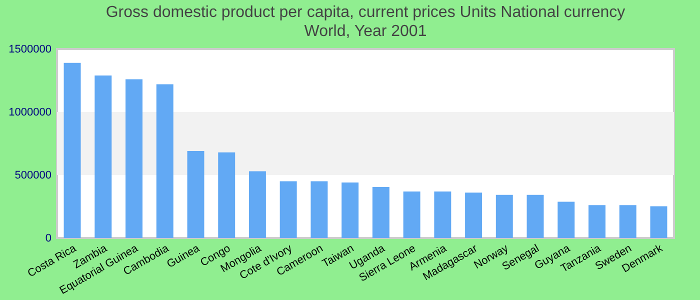  Describe the element at coordinates (33, 176) in the screenshot. I see `y-tick-label: 500000` at that location.